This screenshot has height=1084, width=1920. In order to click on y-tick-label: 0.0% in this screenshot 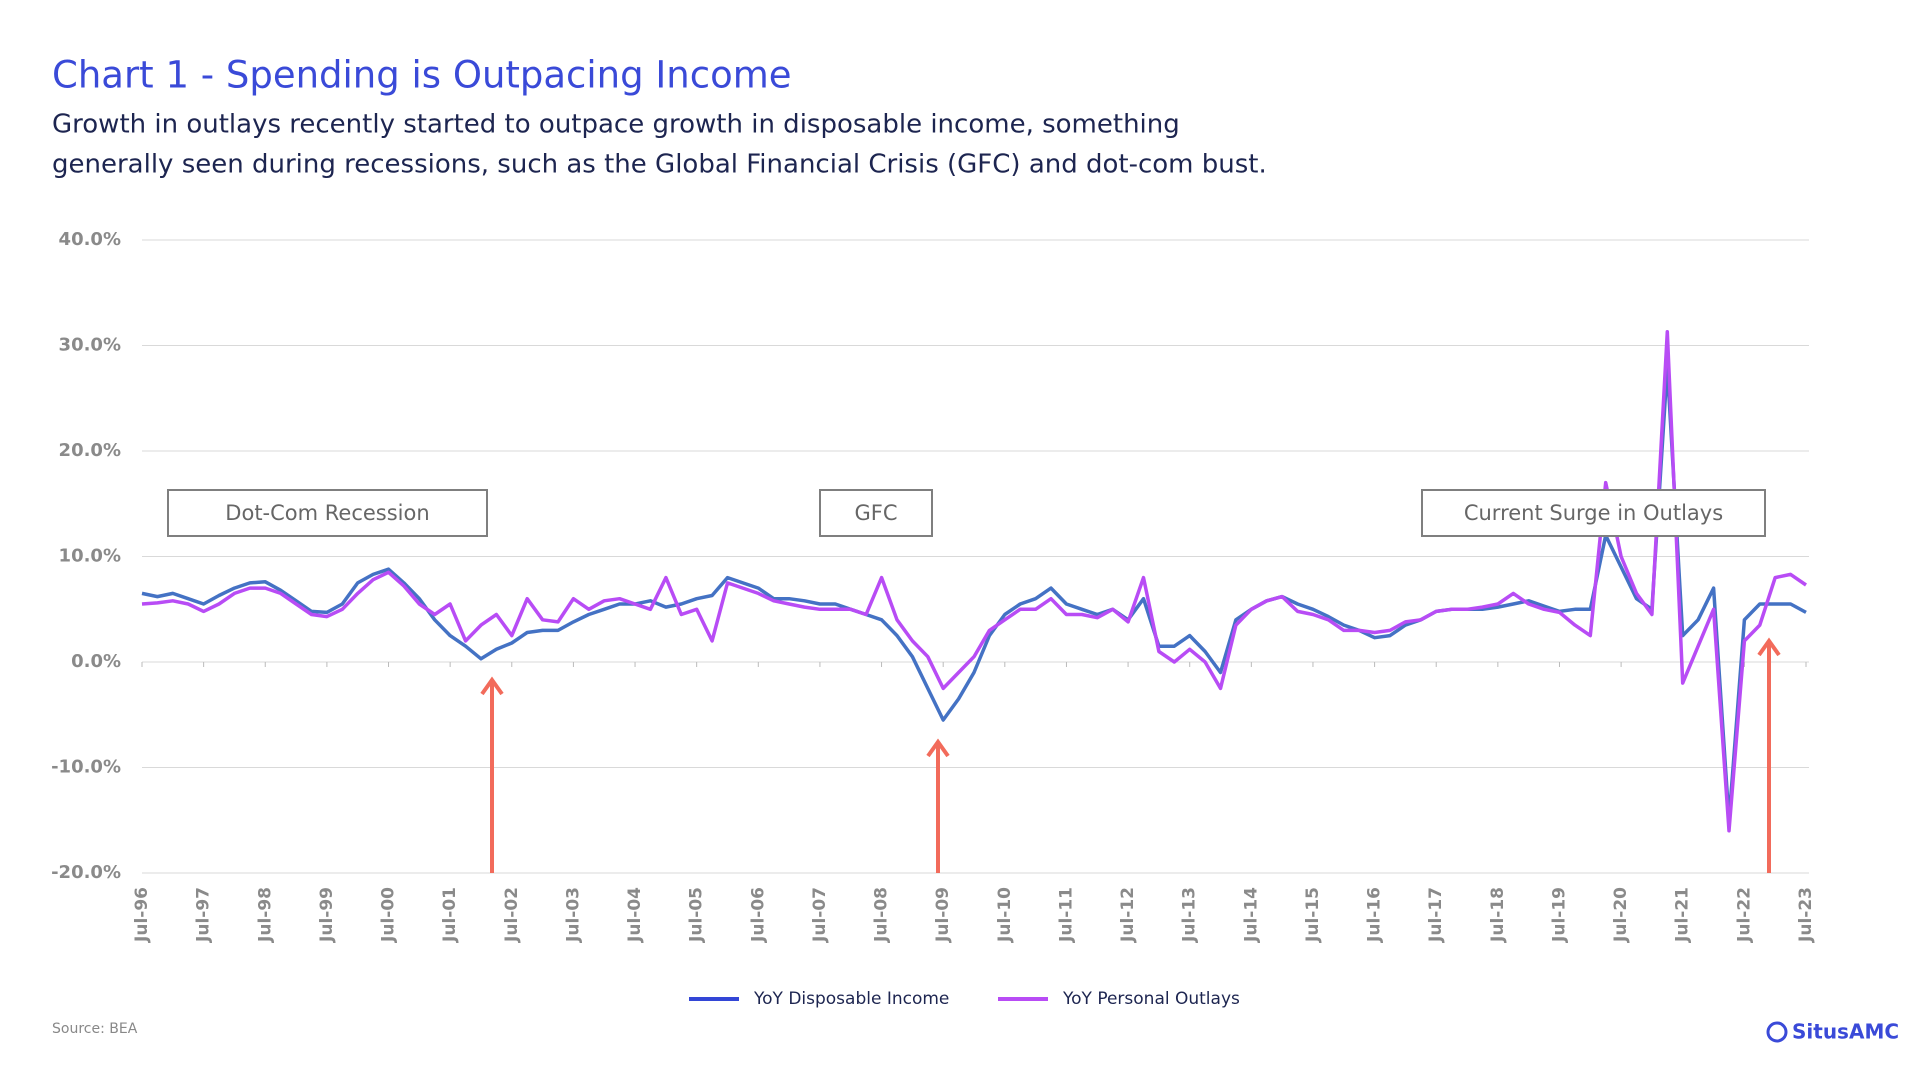, I will do `click(96, 661)`.